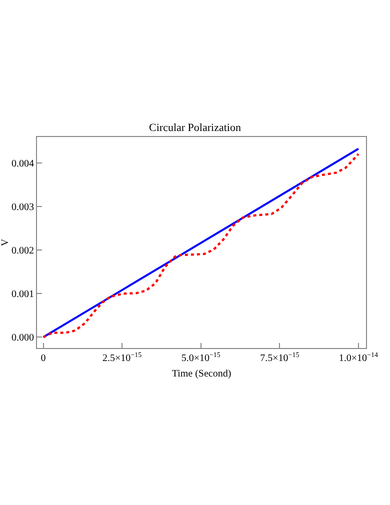 This screenshot has width=390, height=505. I want to click on y-tick-label: 0.000, so click(23, 338).